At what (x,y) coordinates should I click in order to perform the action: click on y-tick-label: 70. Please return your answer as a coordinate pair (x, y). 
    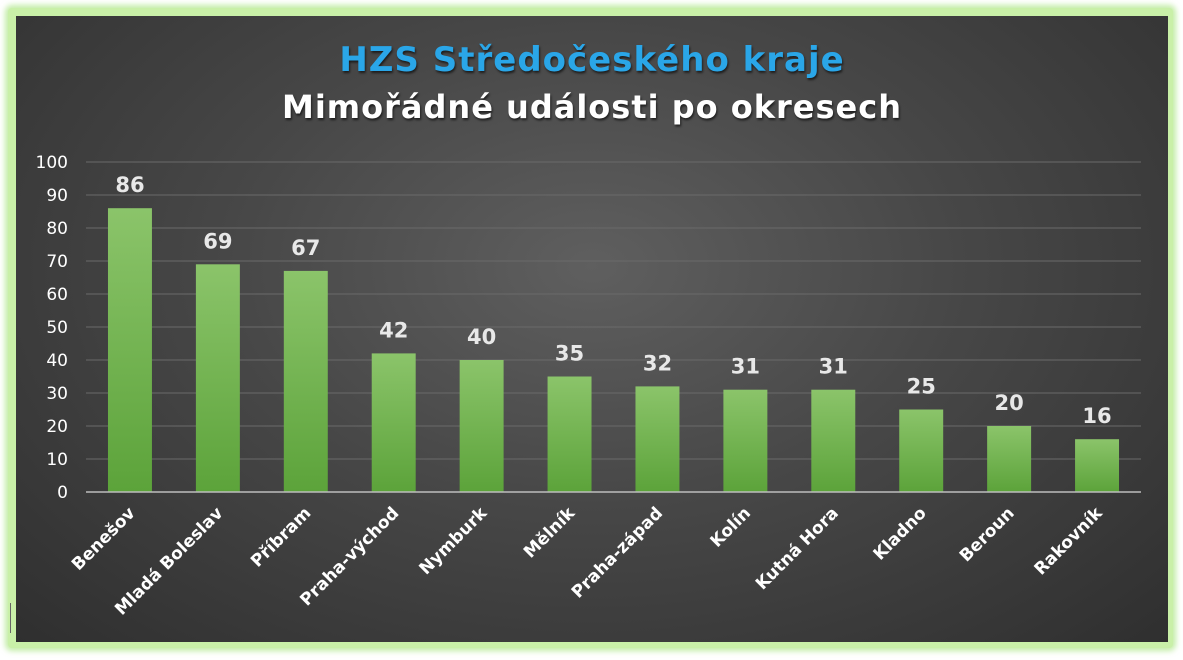
    Looking at the image, I should click on (57, 262).